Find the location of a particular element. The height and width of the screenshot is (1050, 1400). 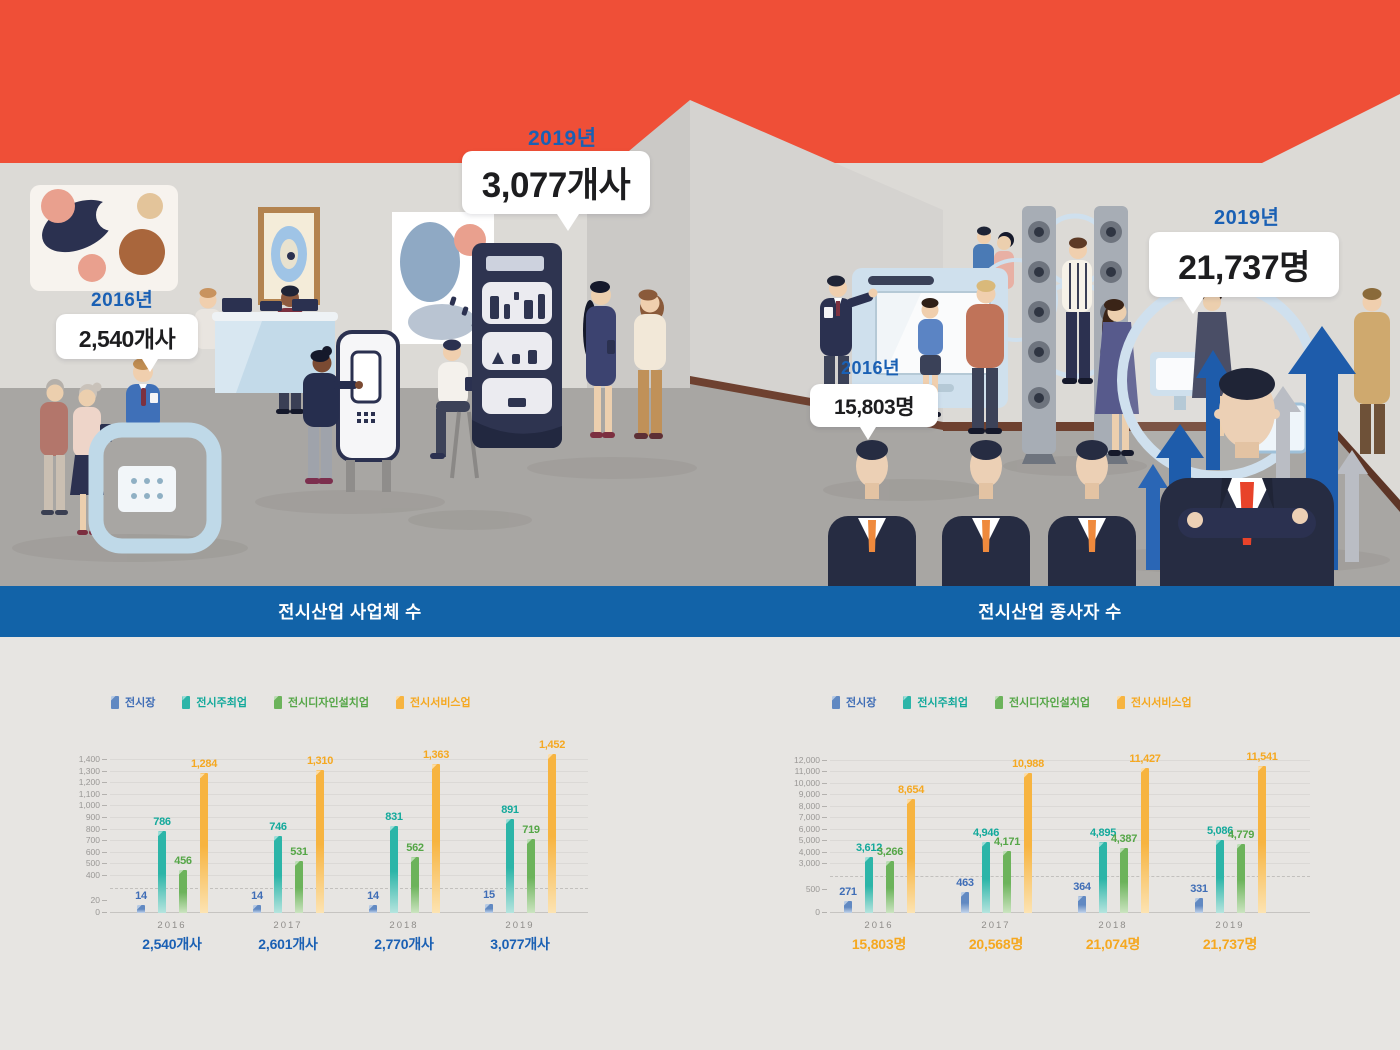

y-tick-label: 700 is located at coordinates (92, 840).